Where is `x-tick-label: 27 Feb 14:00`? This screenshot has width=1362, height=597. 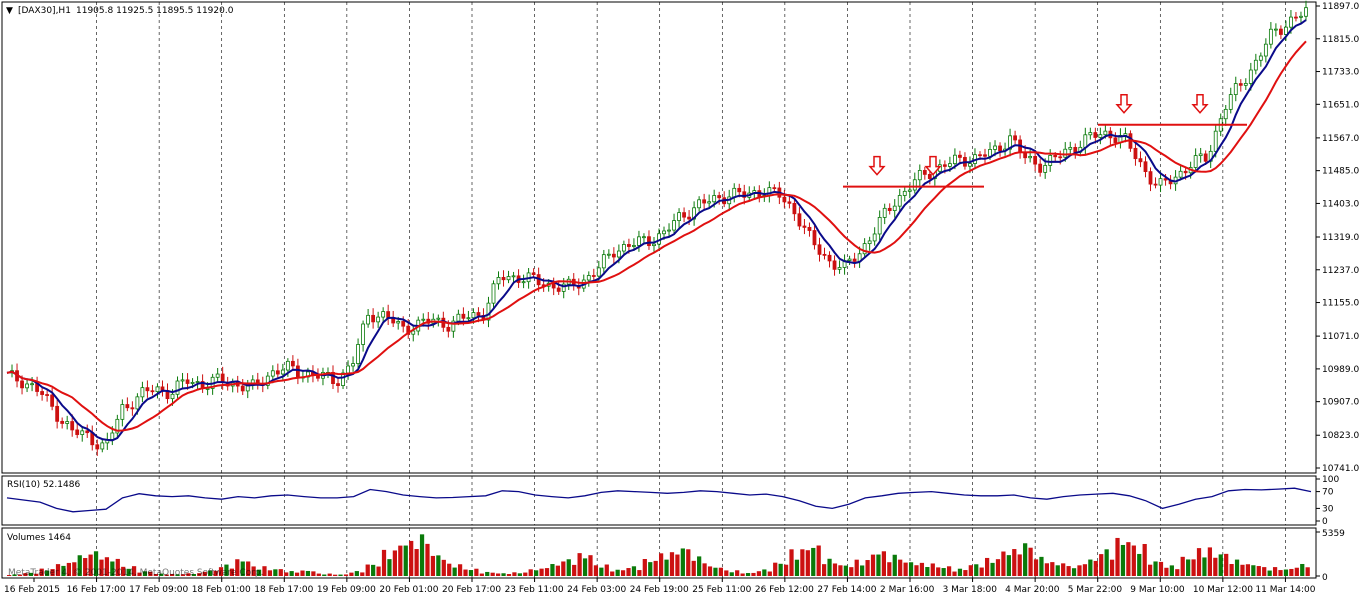 x-tick-label: 27 Feb 14:00 is located at coordinates (846, 590).